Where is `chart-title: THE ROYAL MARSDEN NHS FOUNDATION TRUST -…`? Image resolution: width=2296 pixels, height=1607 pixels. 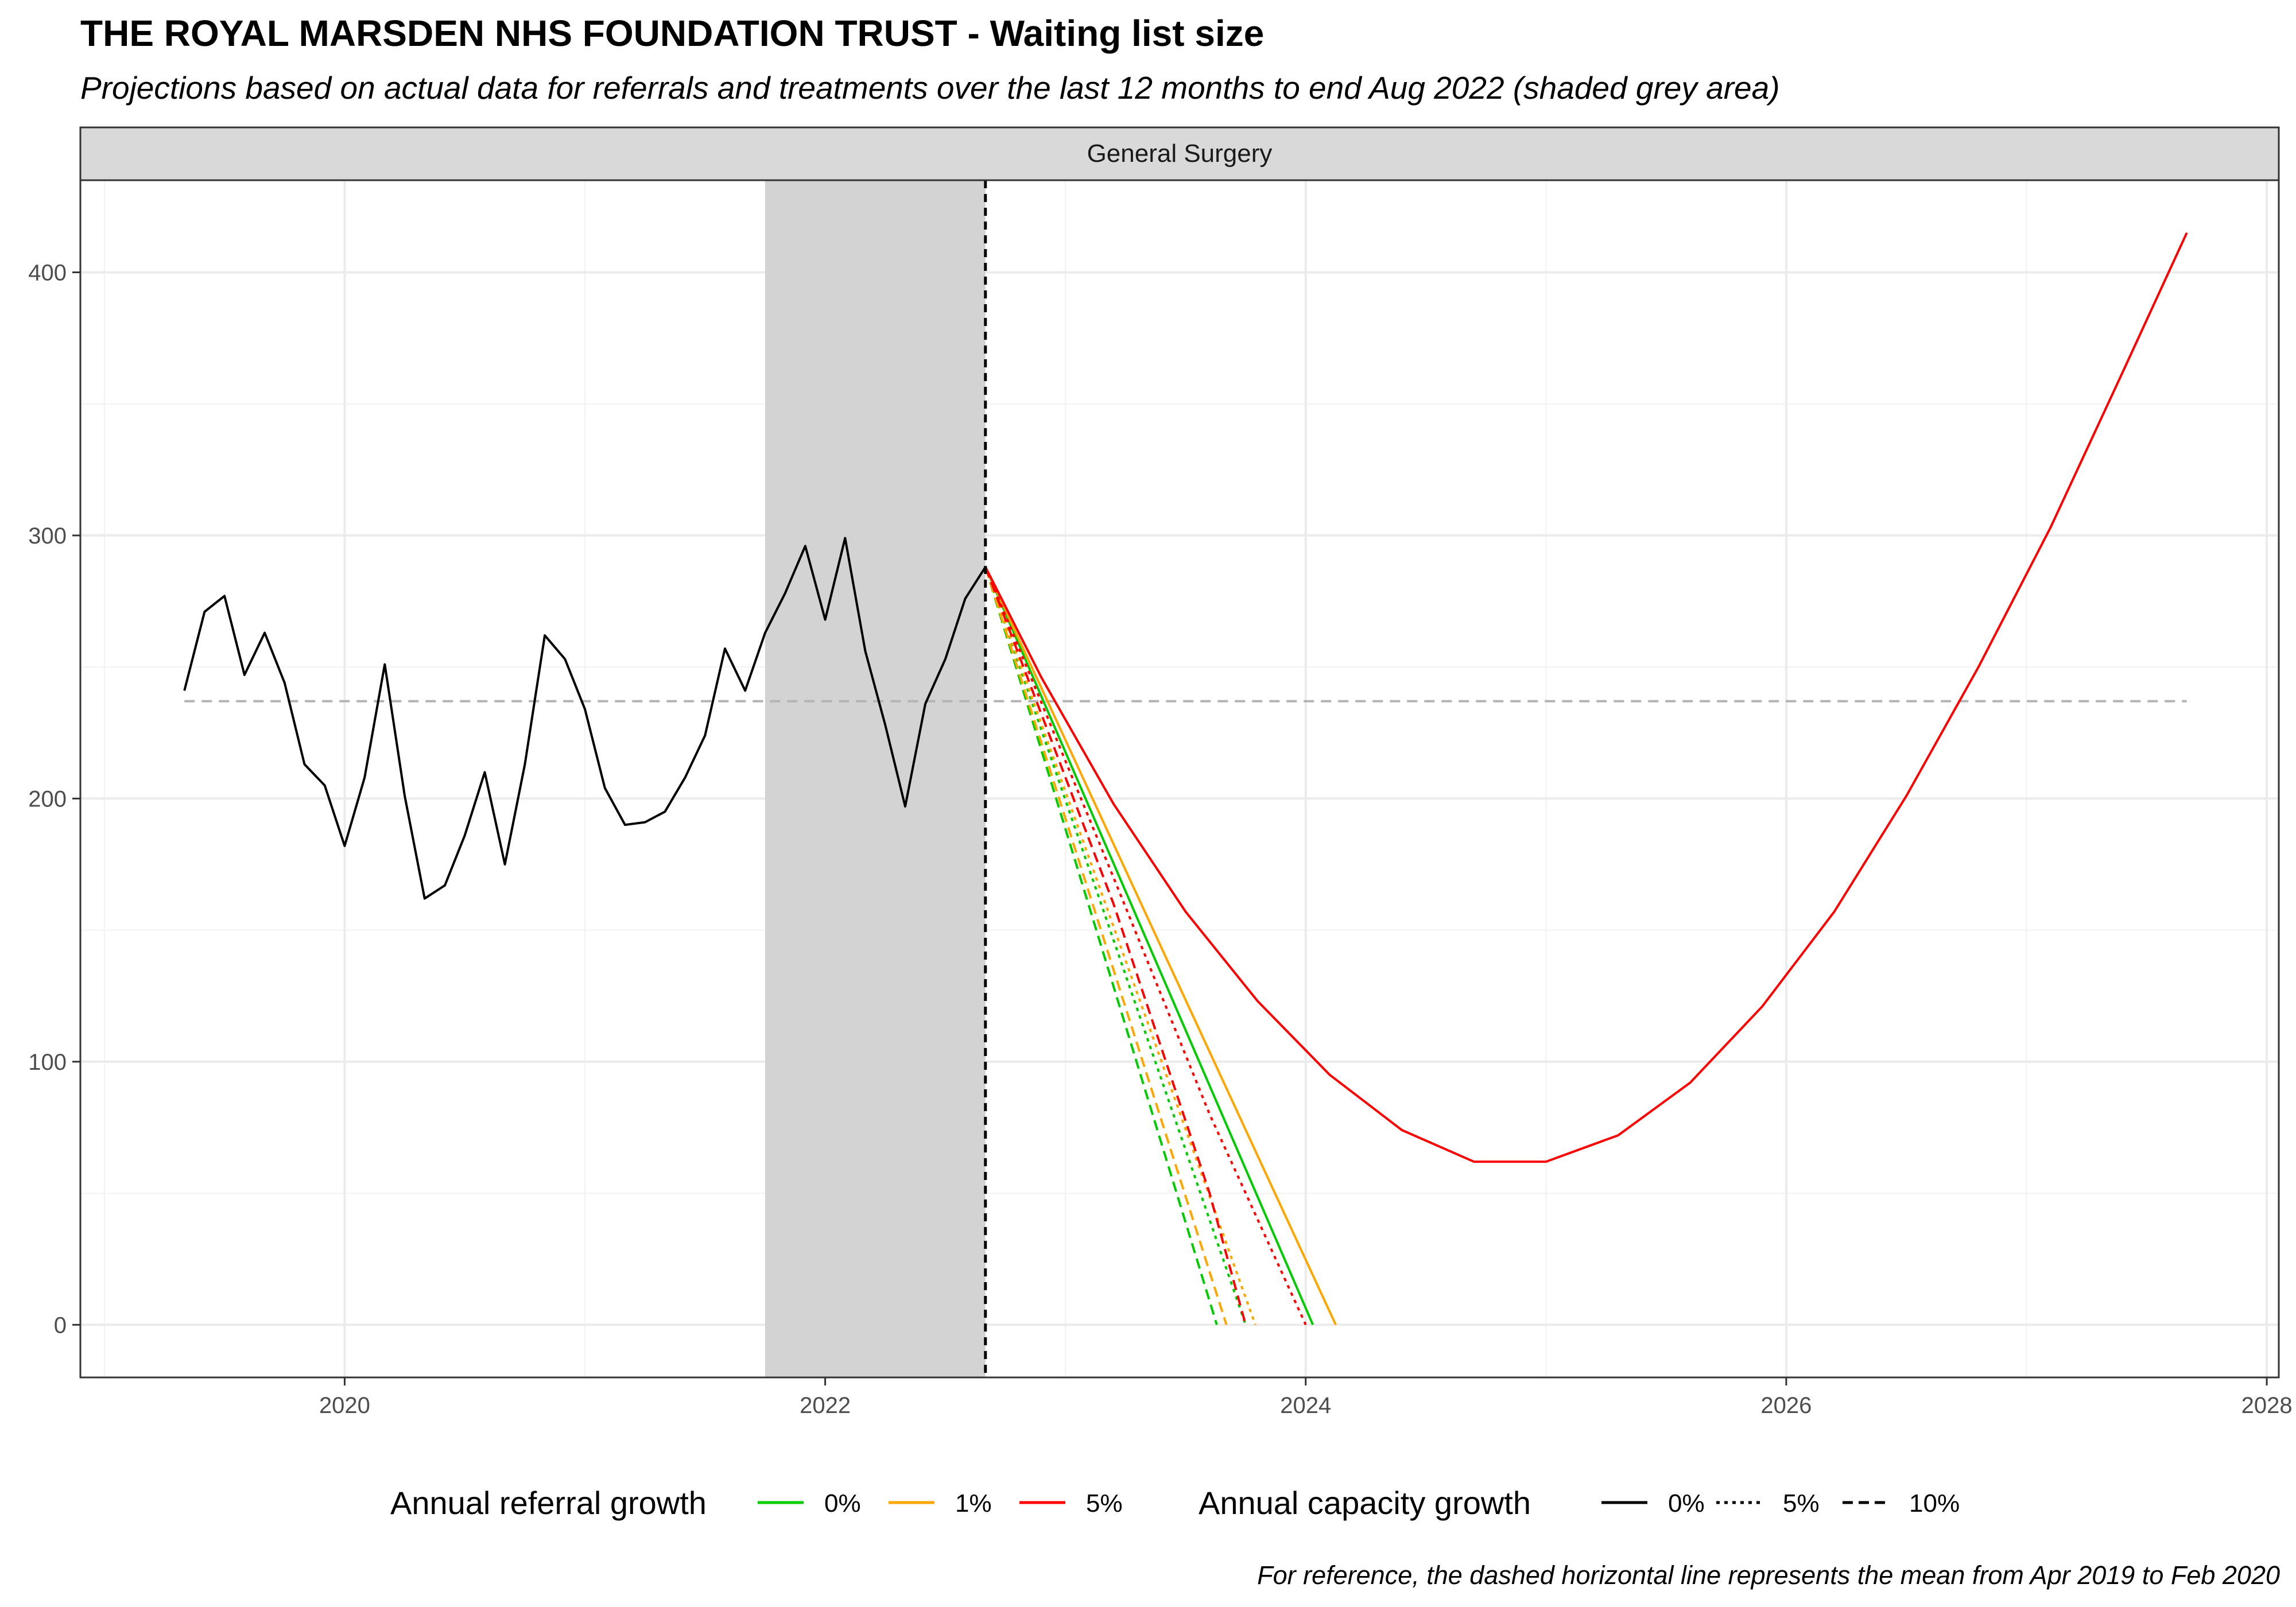
chart-title: THE ROYAL MARSDEN NHS FOUNDATION TRUST -… is located at coordinates (672, 33).